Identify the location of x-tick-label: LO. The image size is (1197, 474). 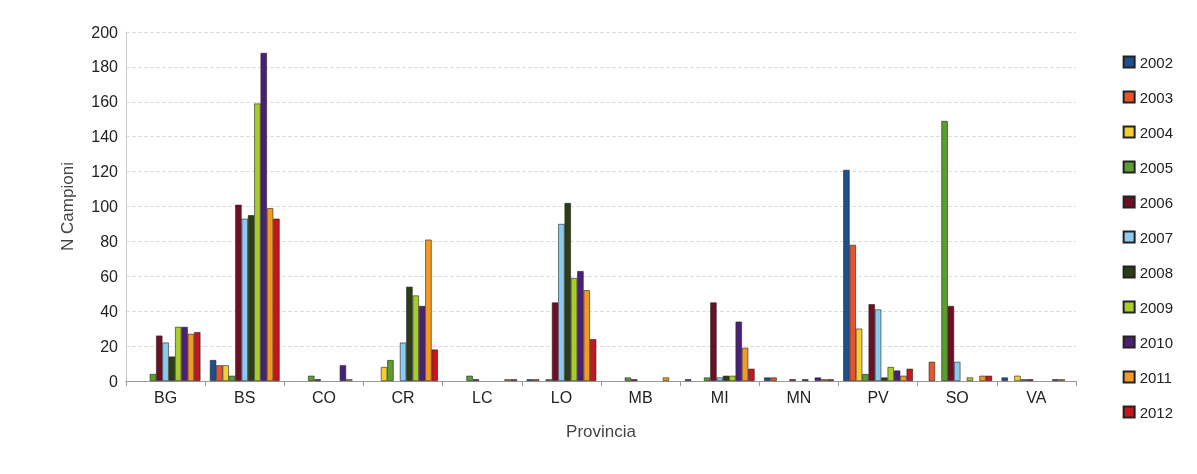
(561, 397).